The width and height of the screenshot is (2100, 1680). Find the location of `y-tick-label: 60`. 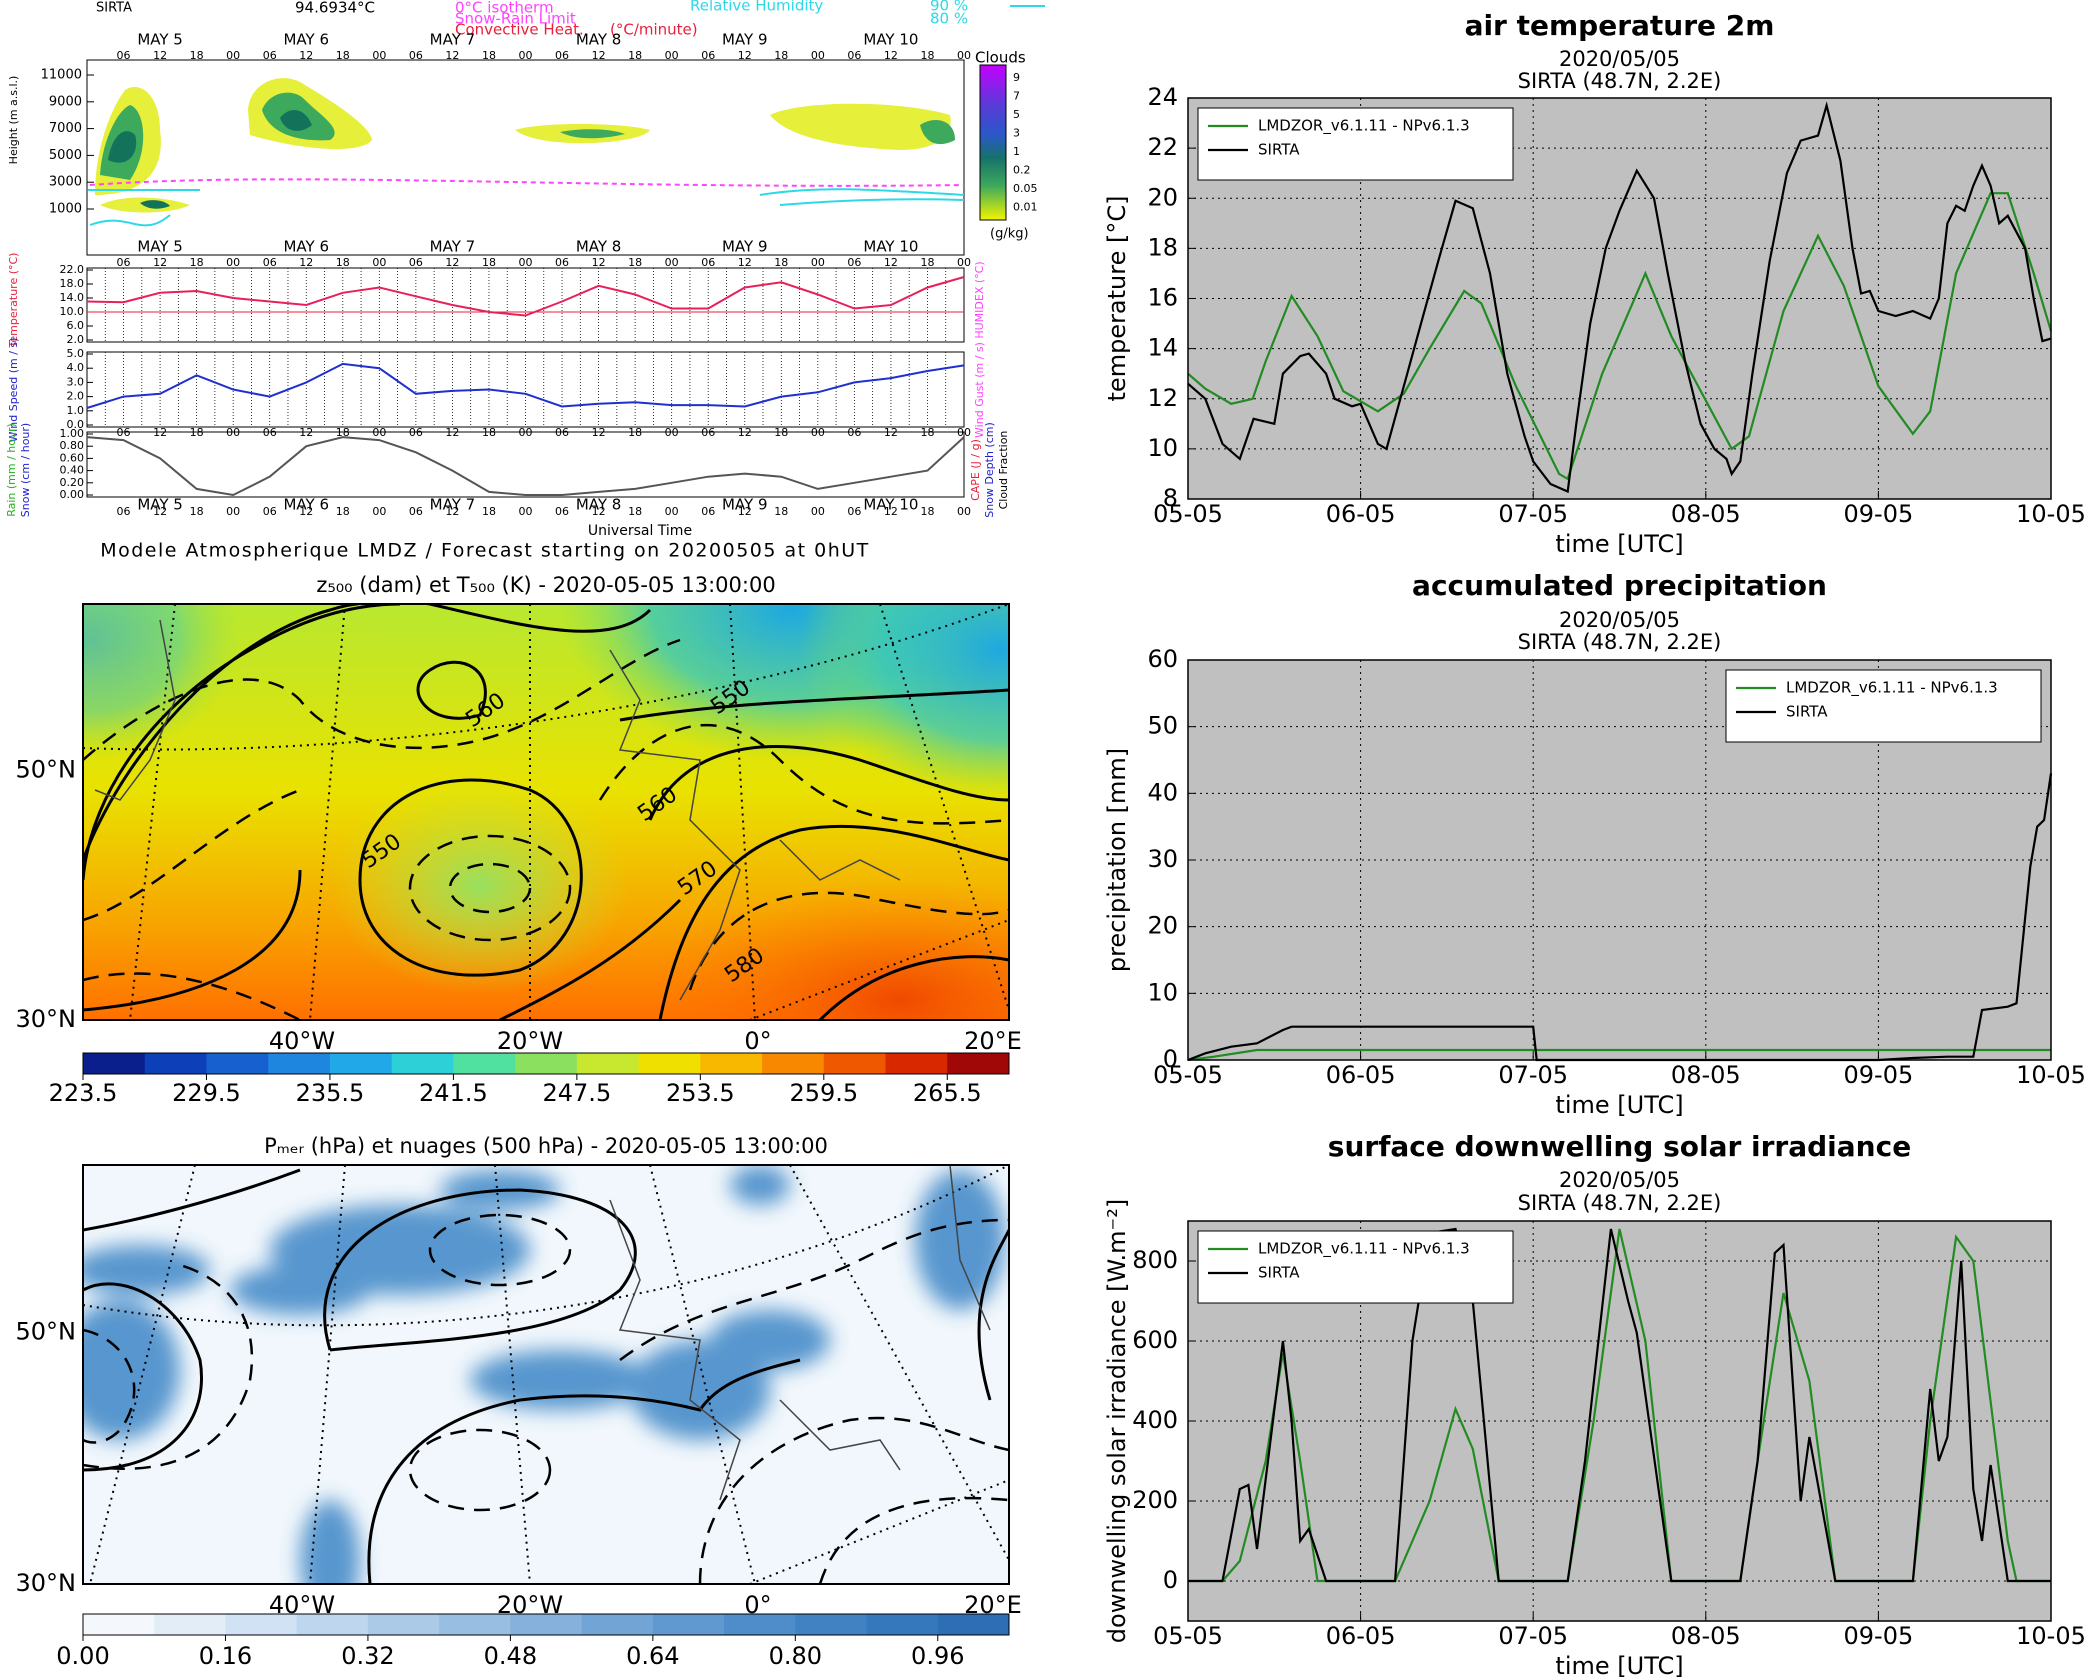

y-tick-label: 60 is located at coordinates (1162, 659).